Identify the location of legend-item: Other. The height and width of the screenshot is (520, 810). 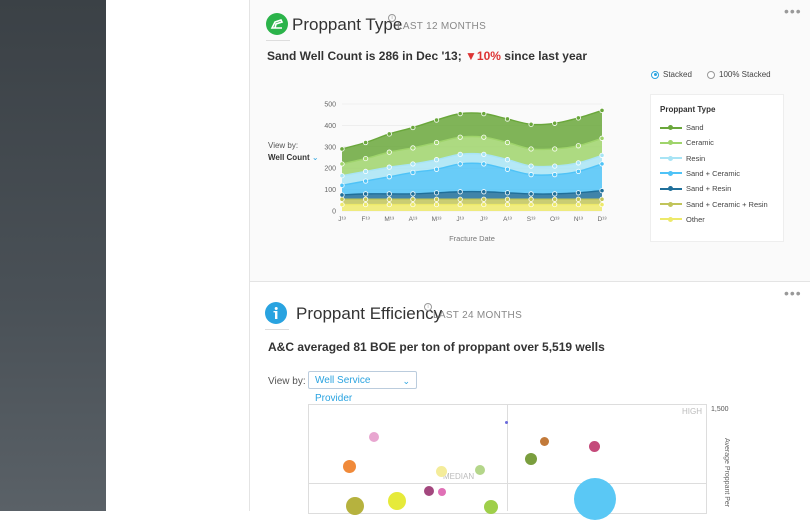
(682, 219).